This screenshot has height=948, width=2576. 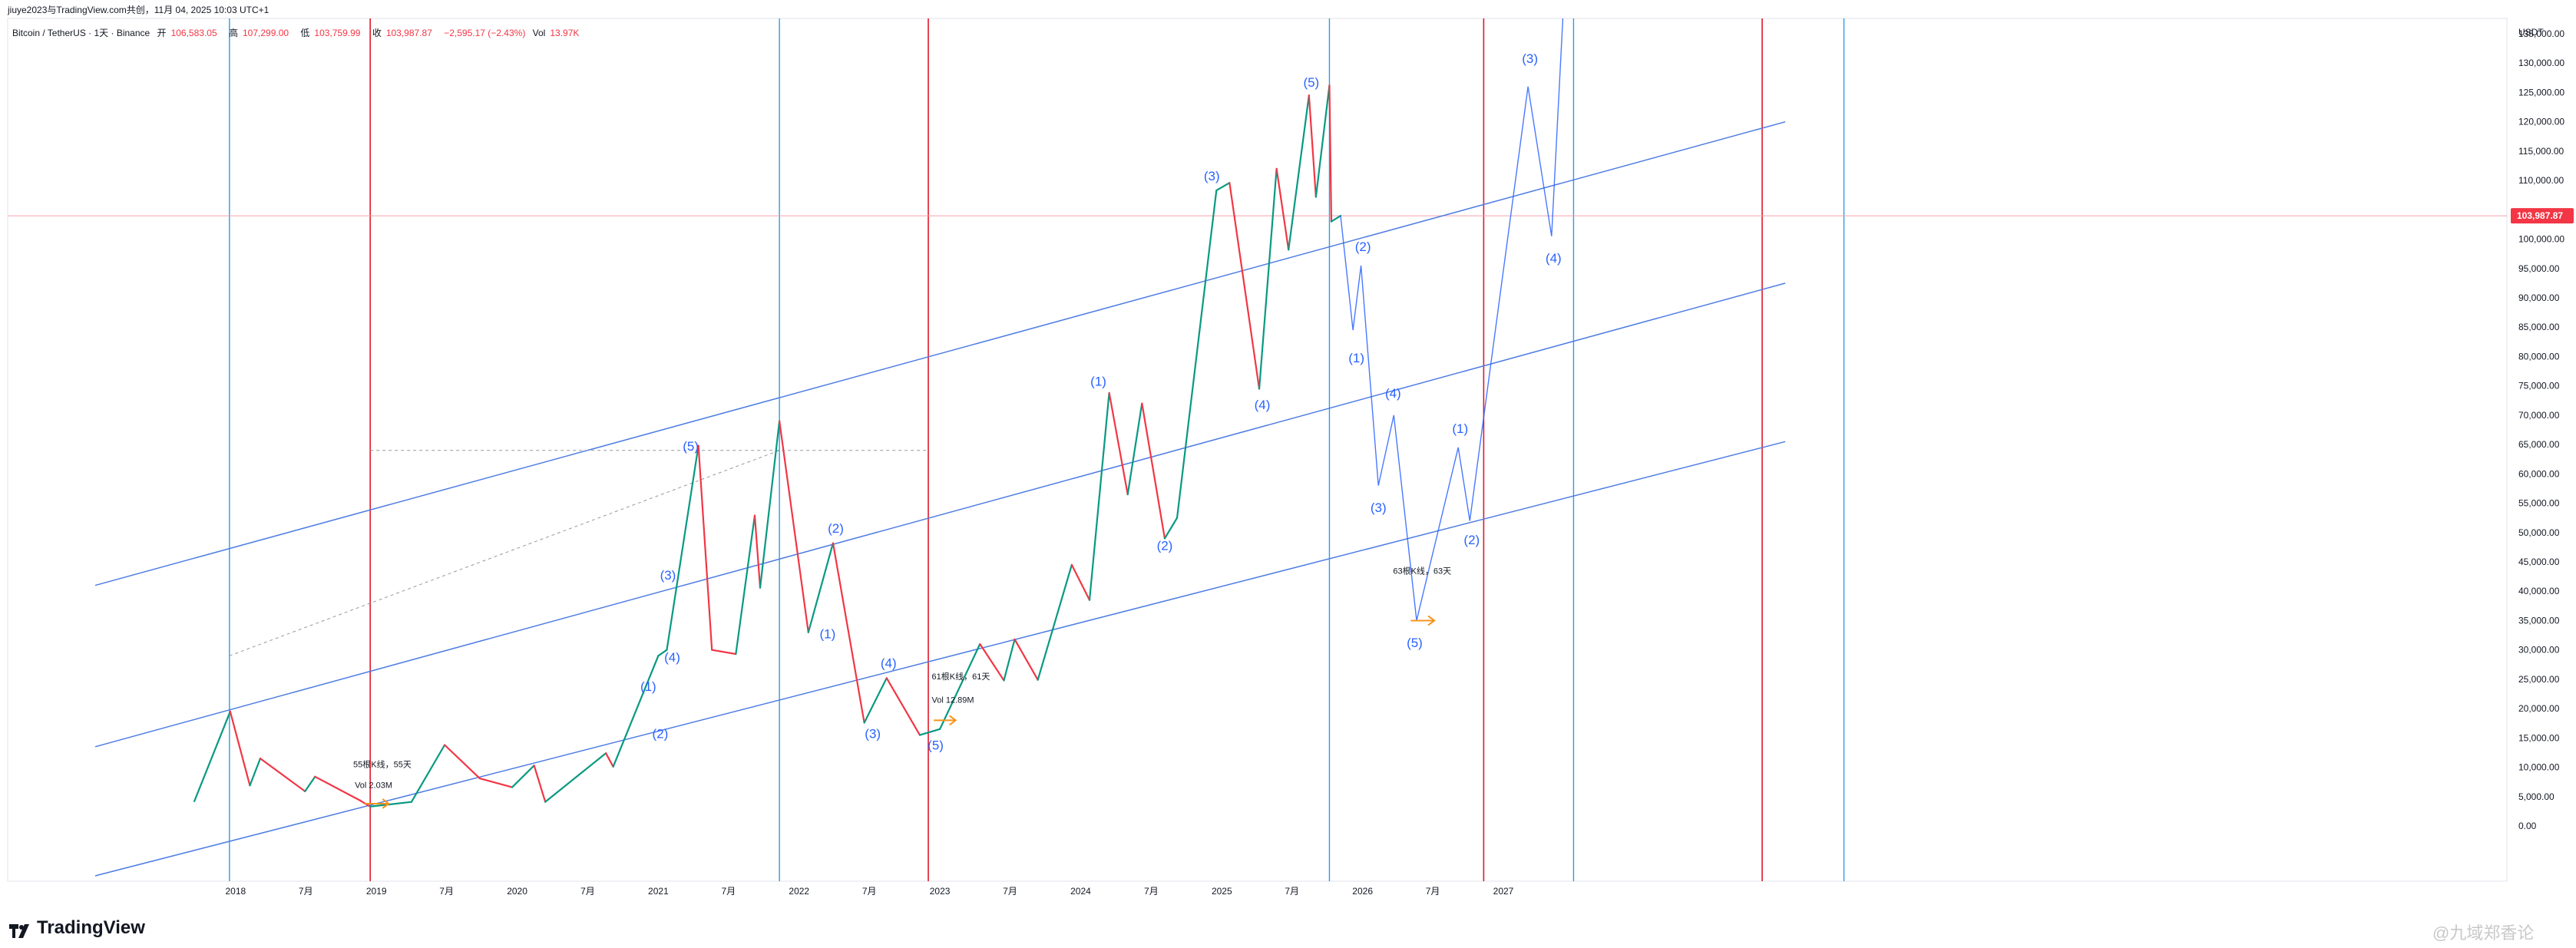 What do you see at coordinates (2539, 503) in the screenshot?
I see `price-tick-label: 55,000.00` at bounding box center [2539, 503].